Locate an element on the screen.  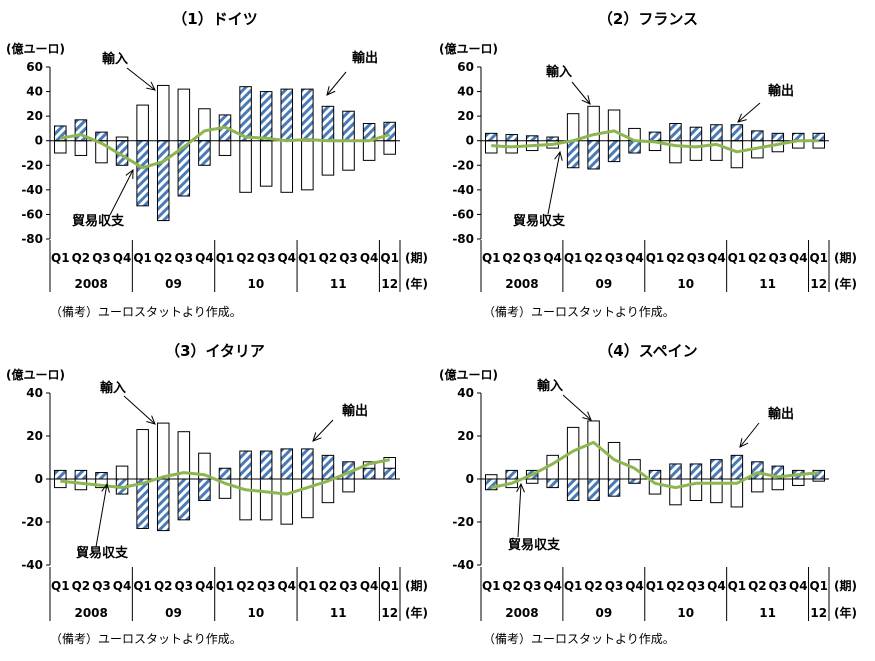
exp-arrow-head is located at coordinates (331, 91).